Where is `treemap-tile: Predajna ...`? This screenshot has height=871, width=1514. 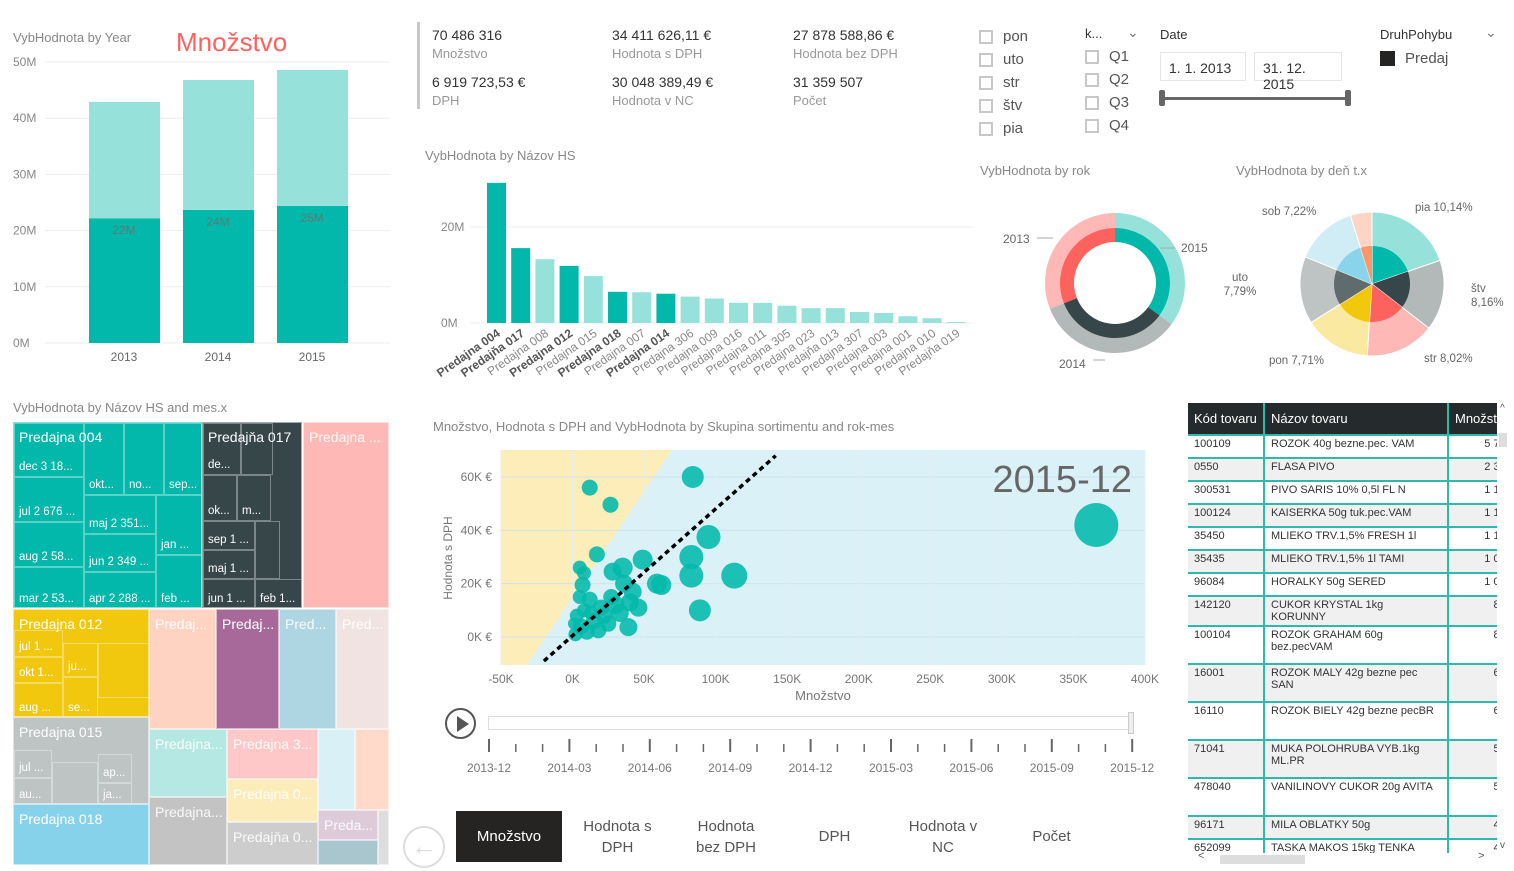
treemap-tile: Predajna ... is located at coordinates (346, 515).